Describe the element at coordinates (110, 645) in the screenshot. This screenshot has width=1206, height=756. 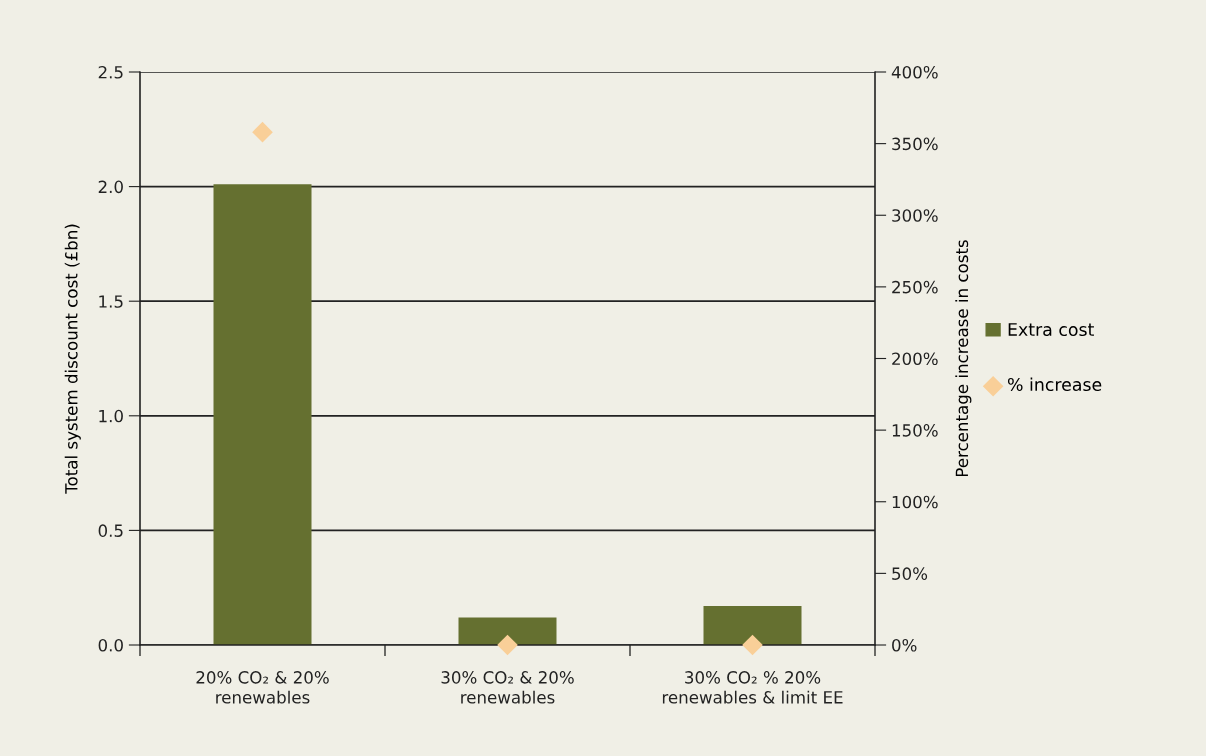
I see `y-tick-label: 0.0` at that location.